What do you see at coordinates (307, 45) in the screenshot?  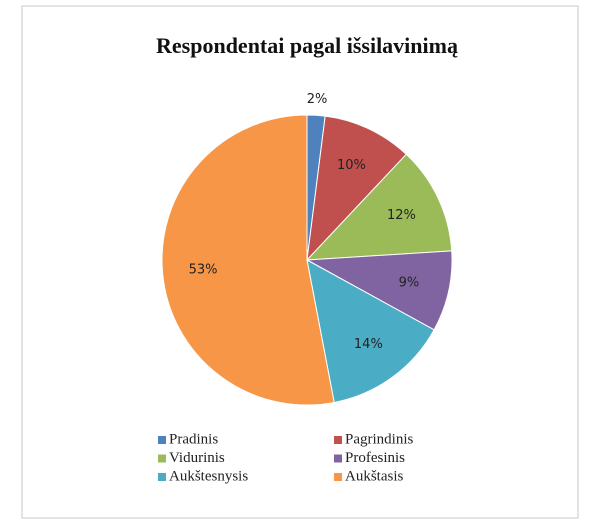 I see `chart-title: Respondentai pagal išsilavinimą` at bounding box center [307, 45].